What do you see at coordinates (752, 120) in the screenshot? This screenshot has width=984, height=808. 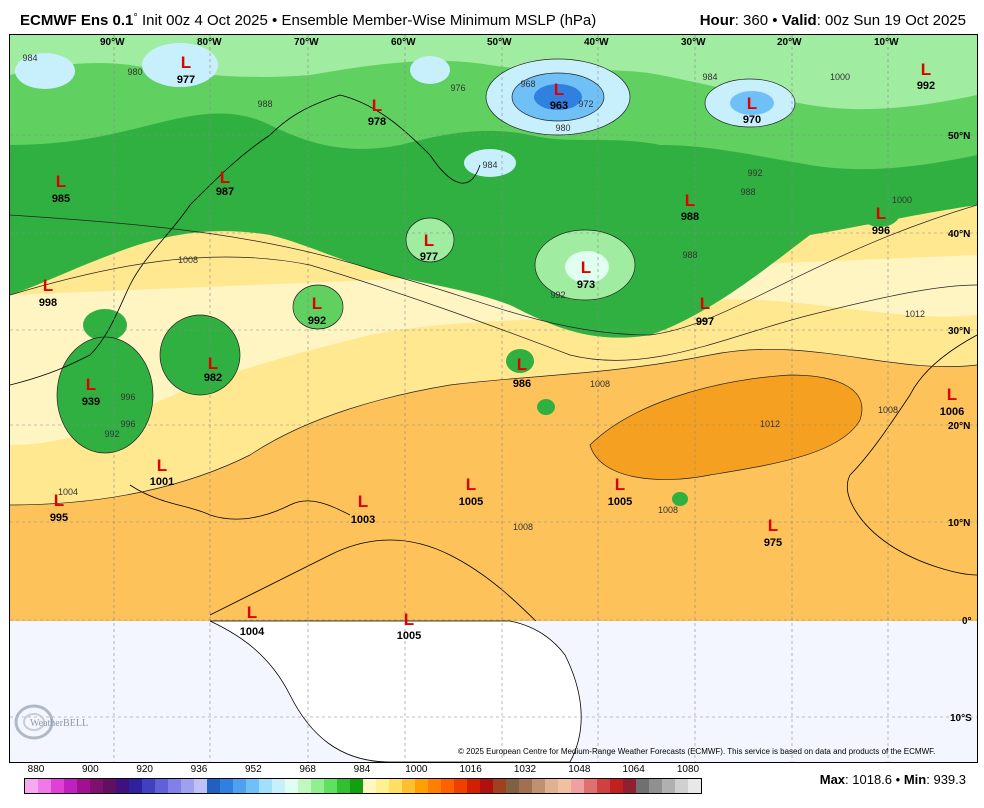 I see `svg-text: 970` at bounding box center [752, 120].